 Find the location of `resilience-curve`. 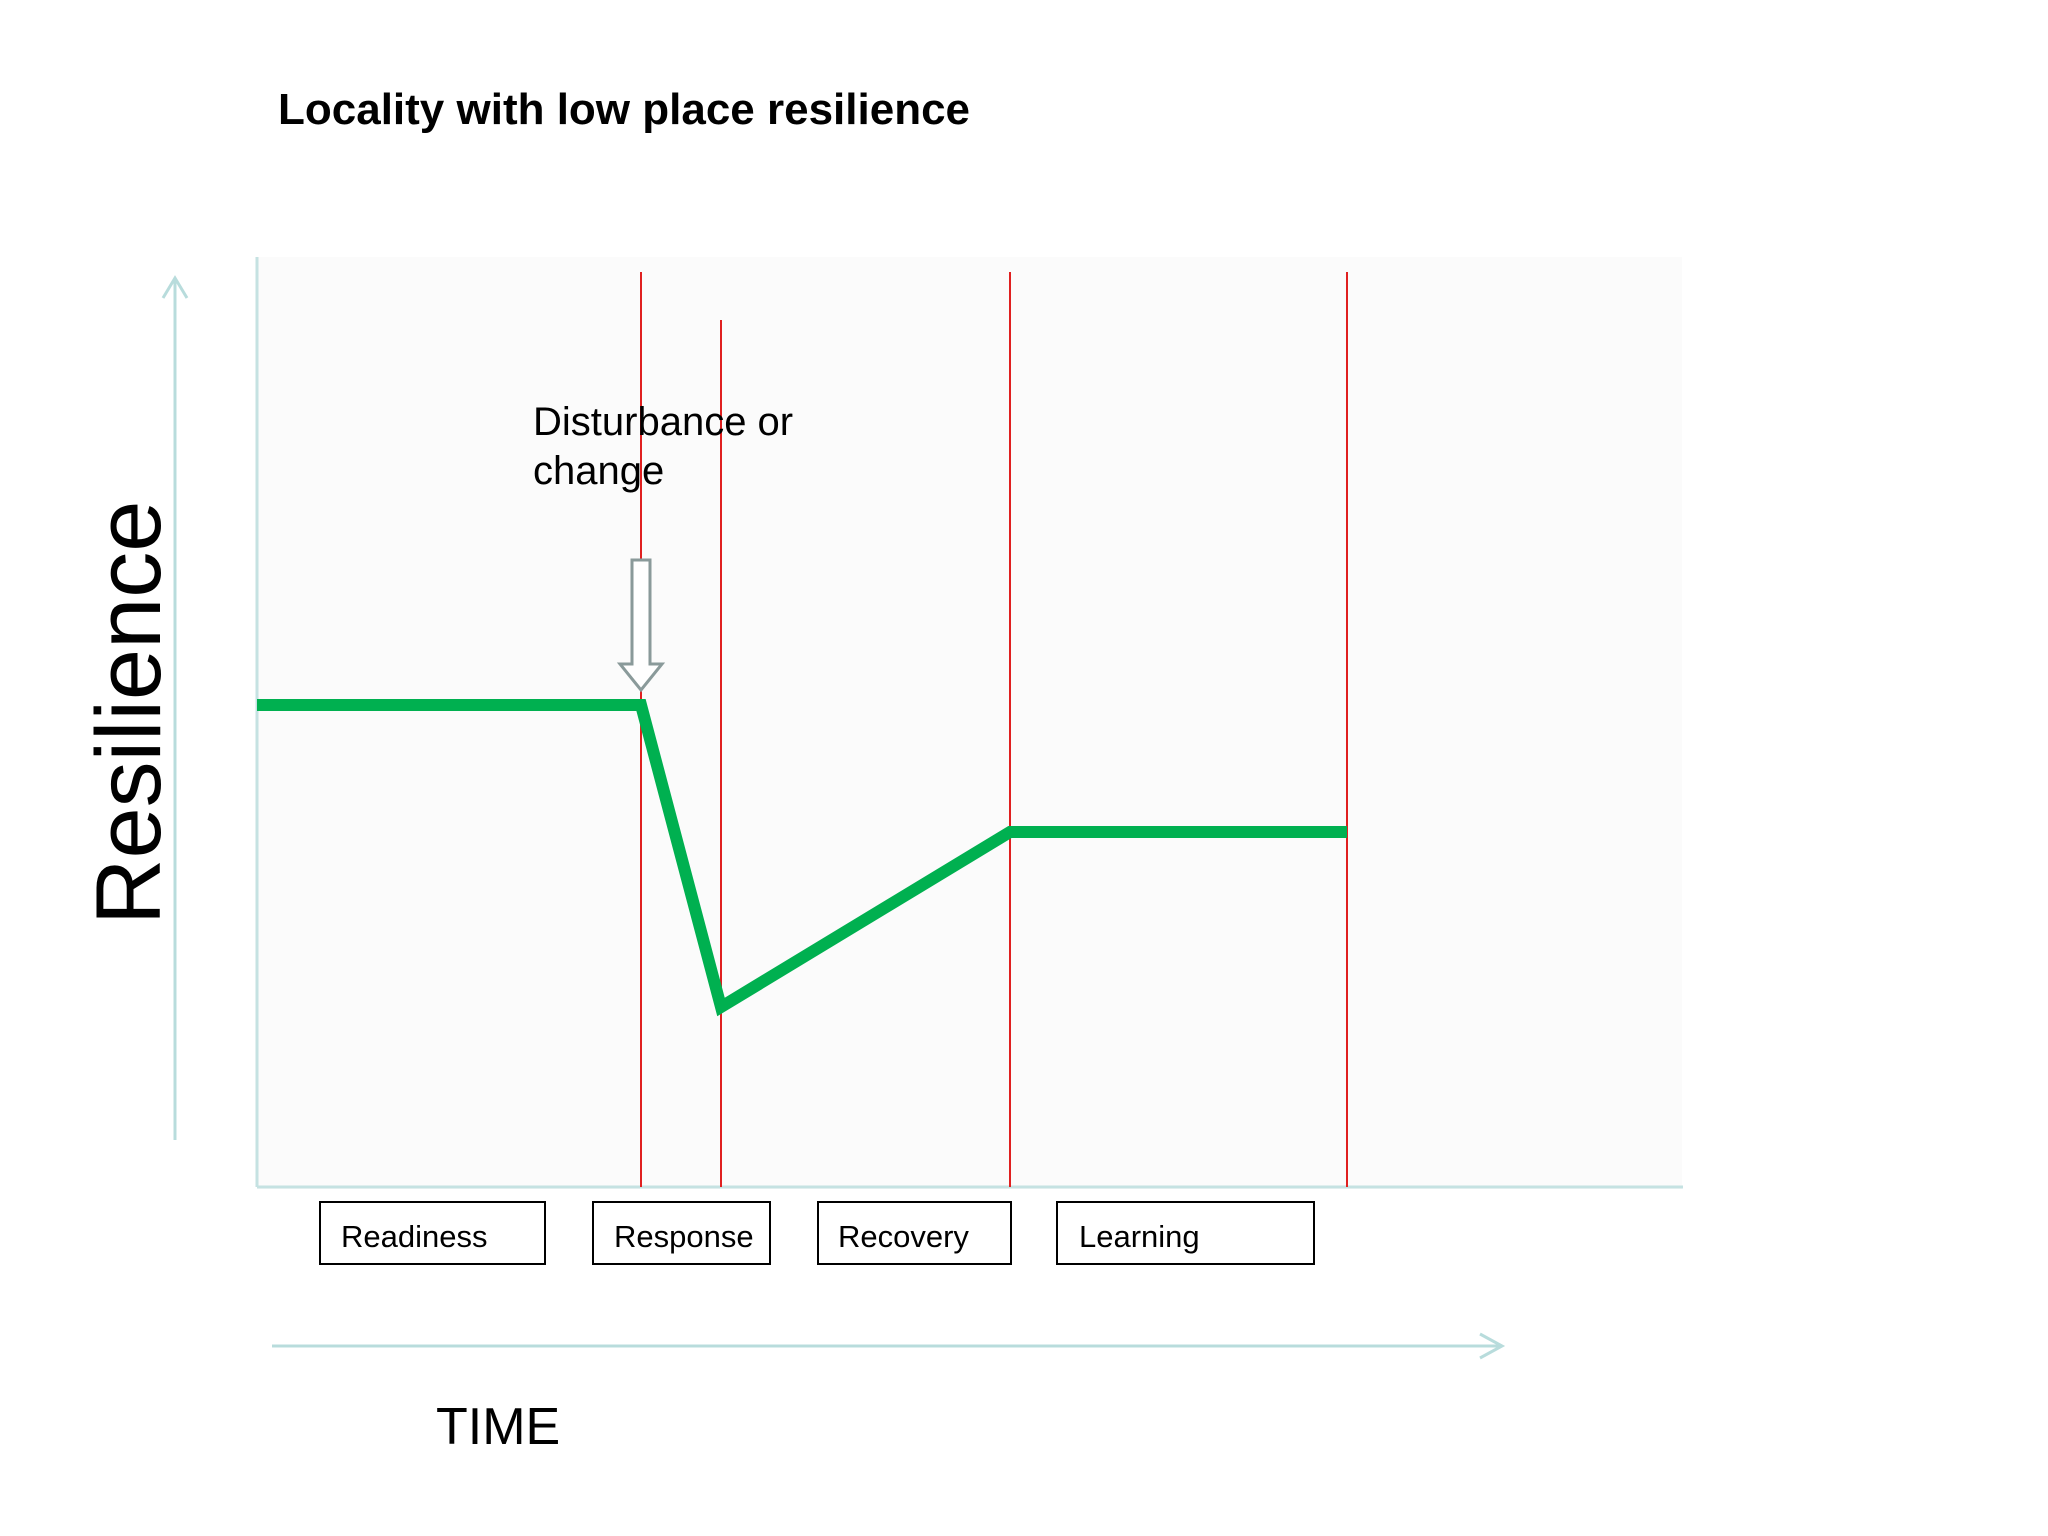

resilience-curve is located at coordinates (802, 858).